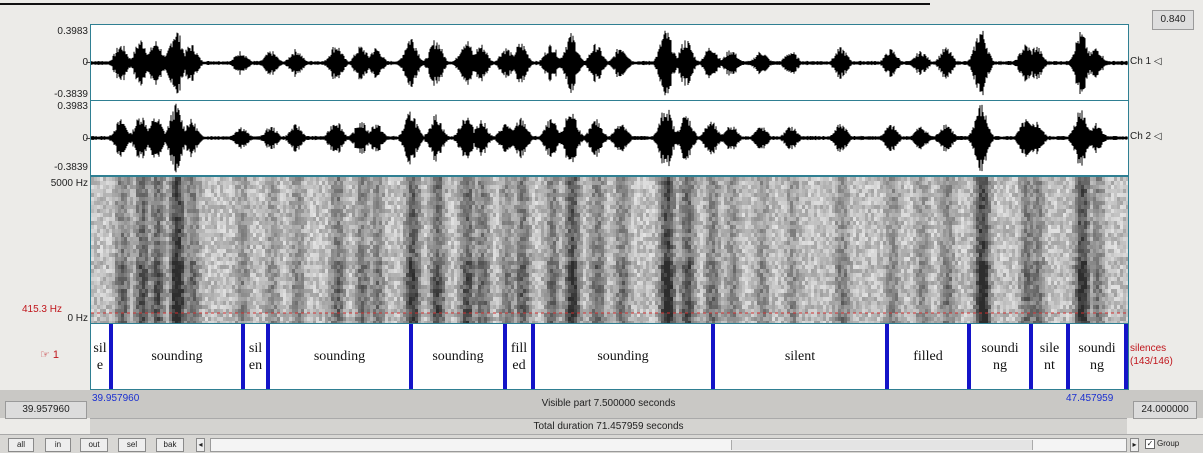 The width and height of the screenshot is (1203, 453). Describe the element at coordinates (48, 318) in the screenshot. I see `spectrogram-bottom-label: 0 Hz` at that location.